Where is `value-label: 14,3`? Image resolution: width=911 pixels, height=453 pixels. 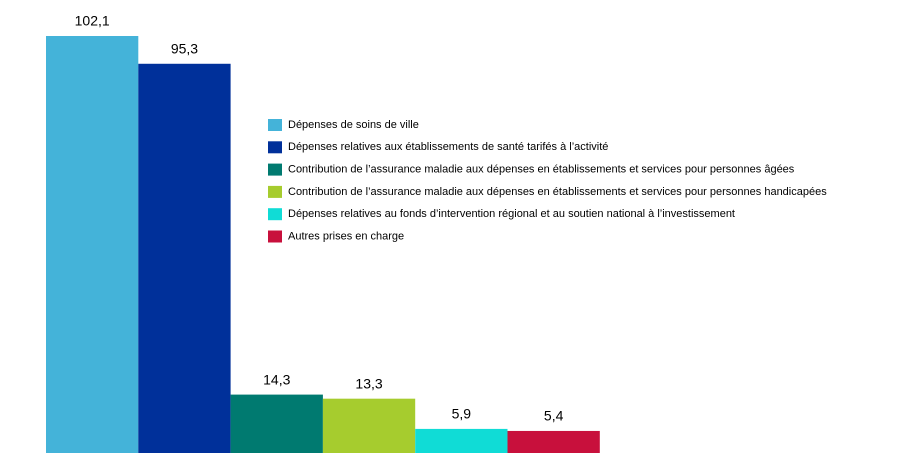
value-label: 14,3 is located at coordinates (276, 379).